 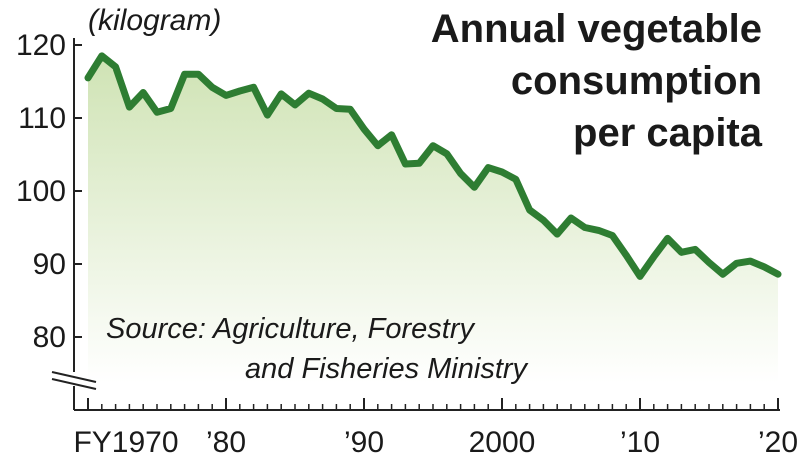 I want to click on chart-title-line-3: per capita, so click(x=668, y=133).